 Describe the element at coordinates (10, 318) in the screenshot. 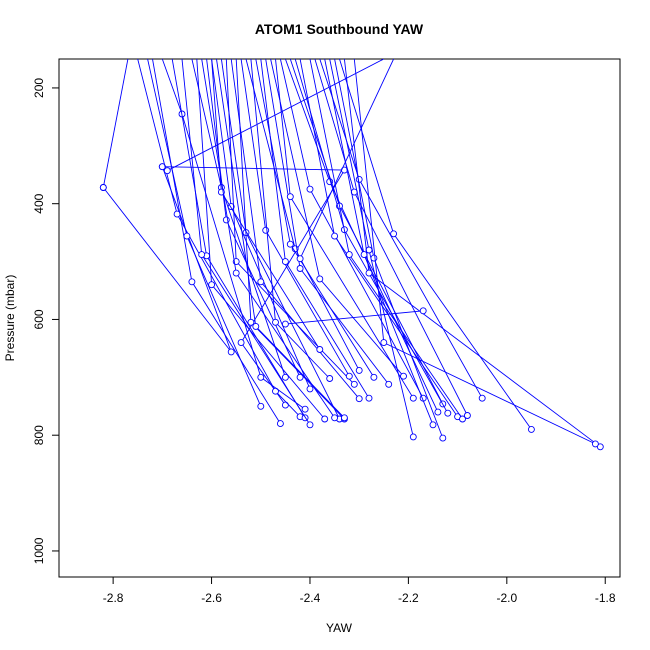

I see `y-axis-label: Pressure (mbar)` at that location.